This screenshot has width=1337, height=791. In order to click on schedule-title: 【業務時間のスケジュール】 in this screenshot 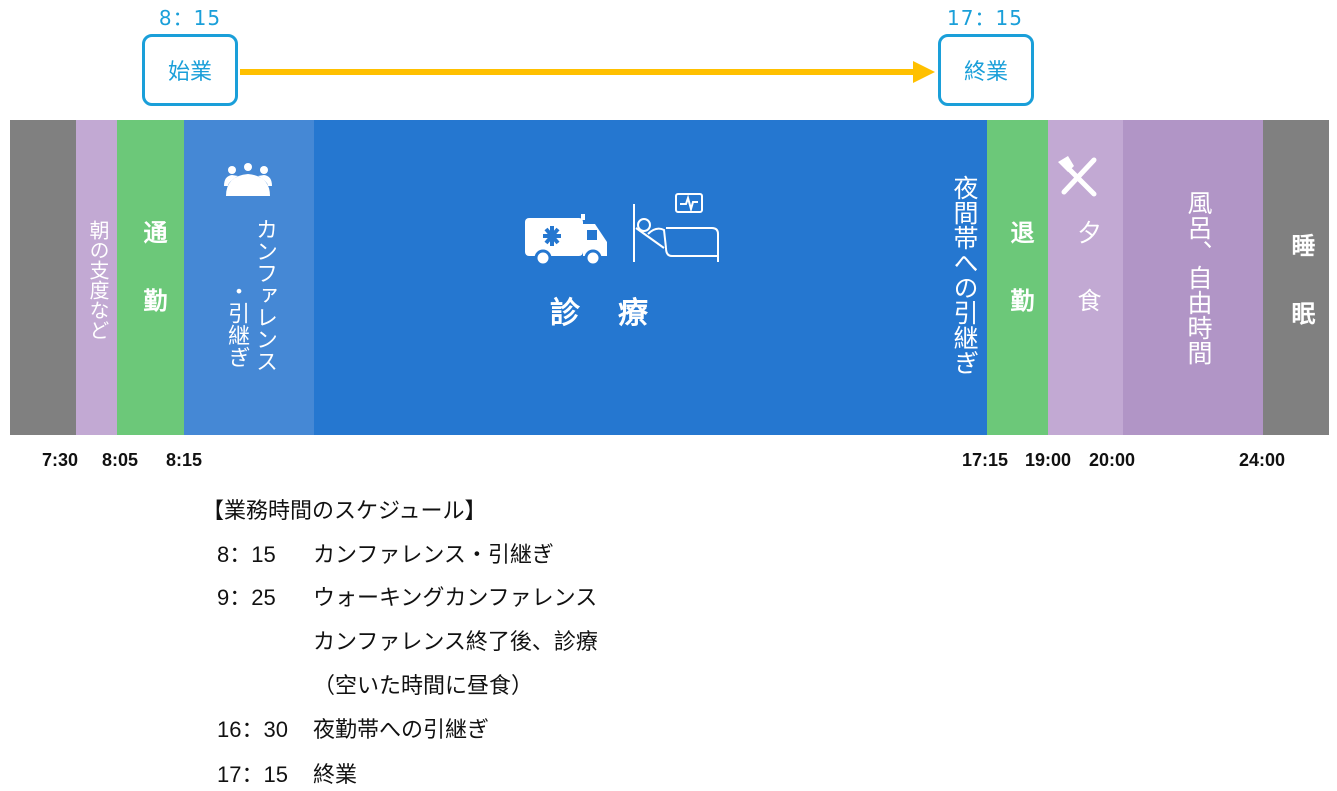, I will do `click(344, 511)`.